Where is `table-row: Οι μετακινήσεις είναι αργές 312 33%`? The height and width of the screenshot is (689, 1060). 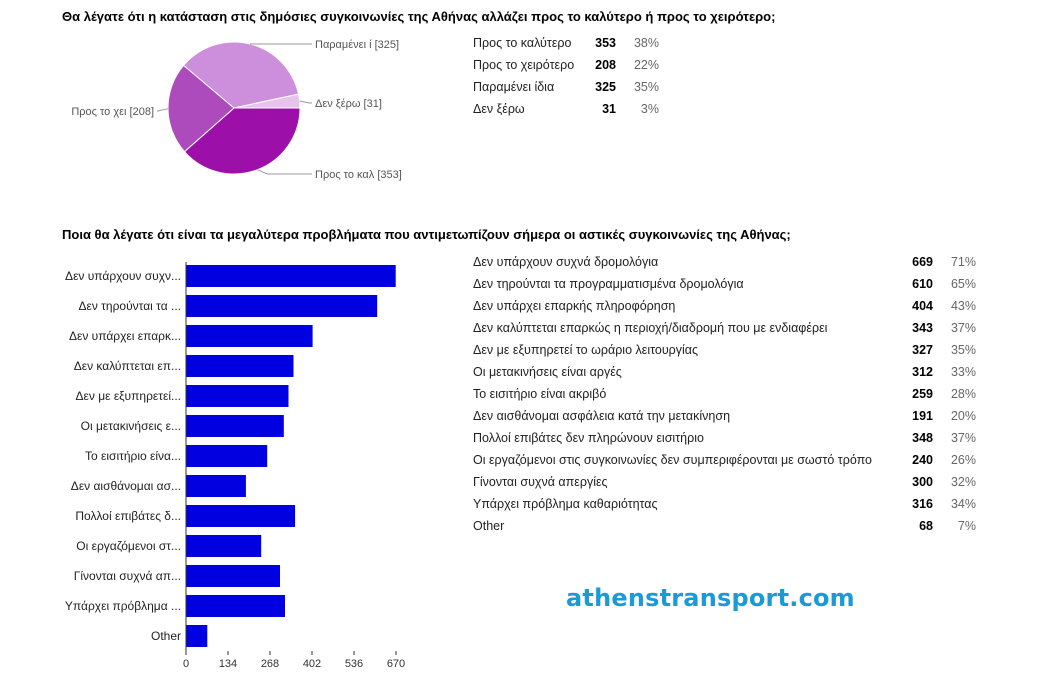
table-row: Οι μετακινήσεις είναι αργές 312 33% is located at coordinates (724, 372).